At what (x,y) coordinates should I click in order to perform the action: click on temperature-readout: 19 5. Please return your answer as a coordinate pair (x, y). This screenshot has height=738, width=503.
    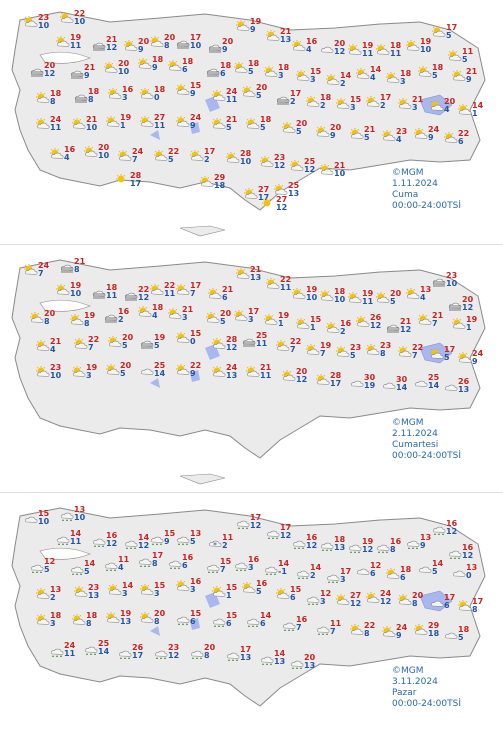
    Looking at the image, I should click on (159, 342).